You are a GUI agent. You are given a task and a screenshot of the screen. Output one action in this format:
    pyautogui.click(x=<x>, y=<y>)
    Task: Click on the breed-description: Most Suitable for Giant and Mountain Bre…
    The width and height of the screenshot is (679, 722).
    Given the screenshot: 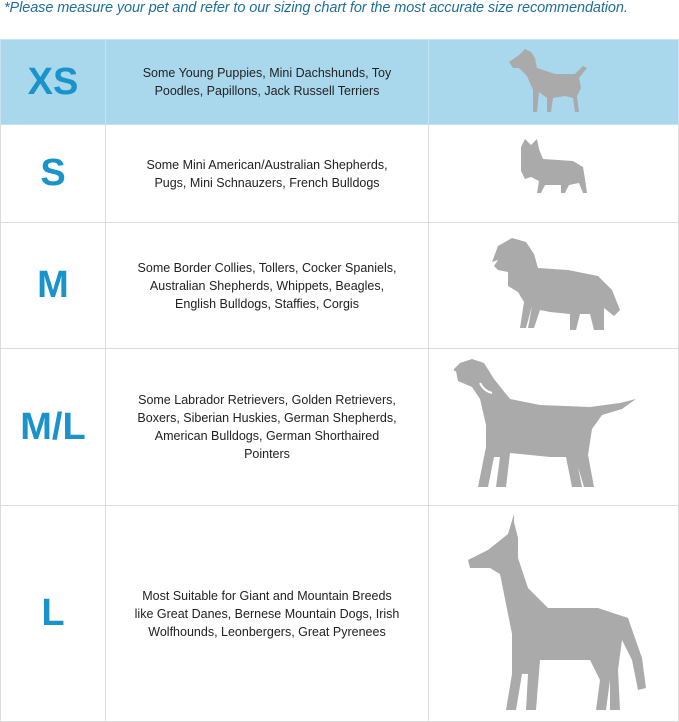 What is the action you would take?
    pyautogui.click(x=267, y=613)
    